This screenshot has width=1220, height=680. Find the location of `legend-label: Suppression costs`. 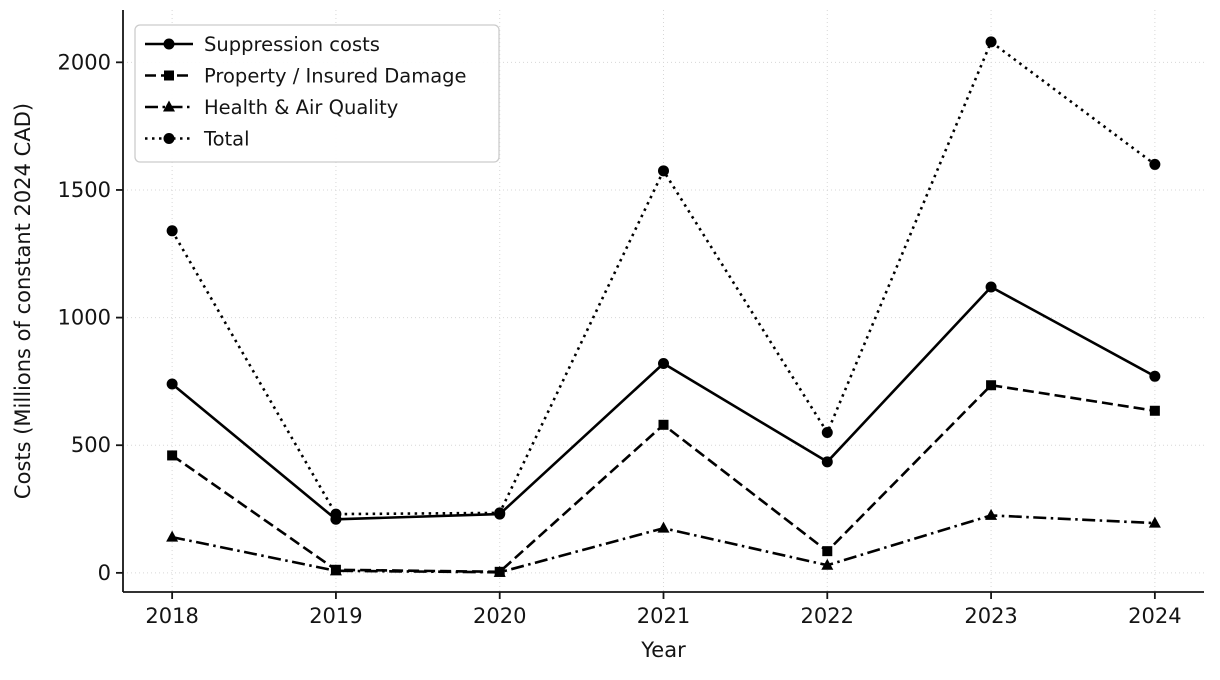

legend-label: Suppression costs is located at coordinates (292, 44).